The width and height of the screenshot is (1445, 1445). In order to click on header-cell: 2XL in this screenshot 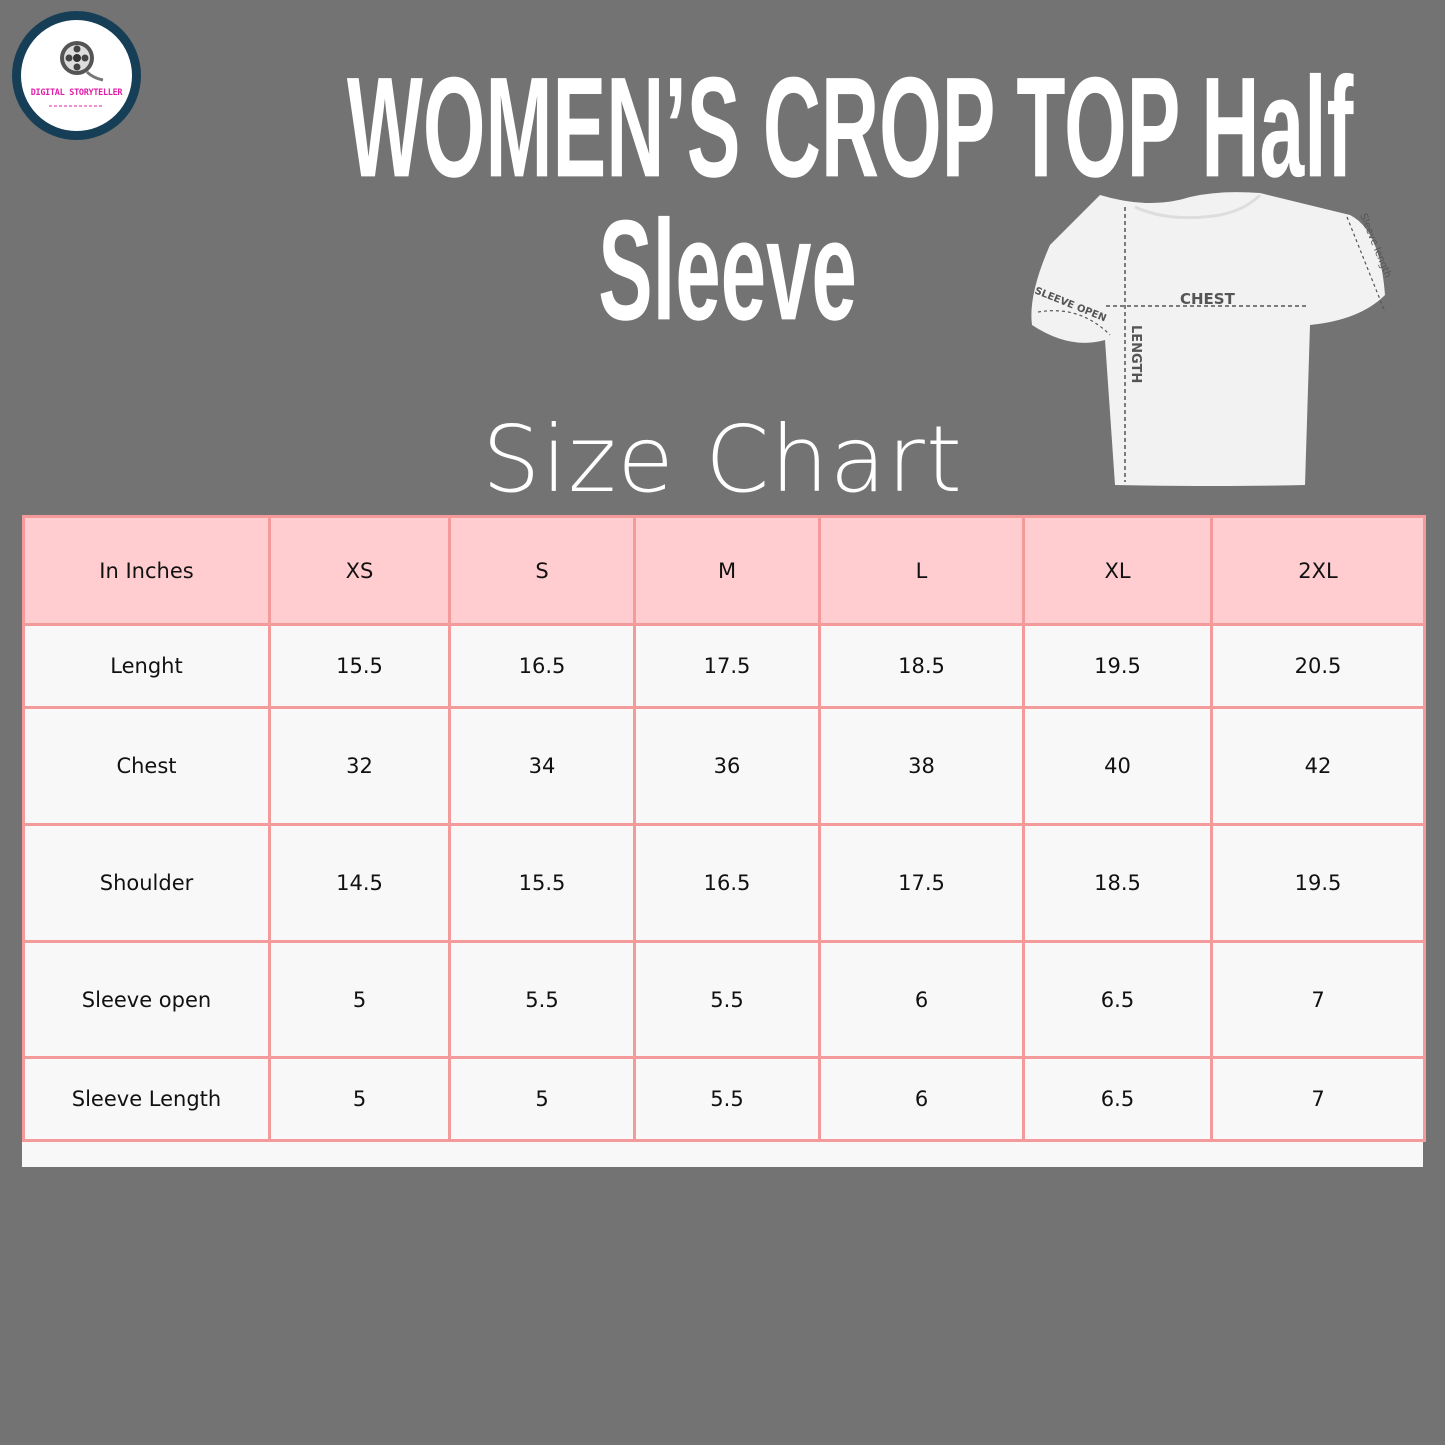, I will do `click(1318, 570)`.